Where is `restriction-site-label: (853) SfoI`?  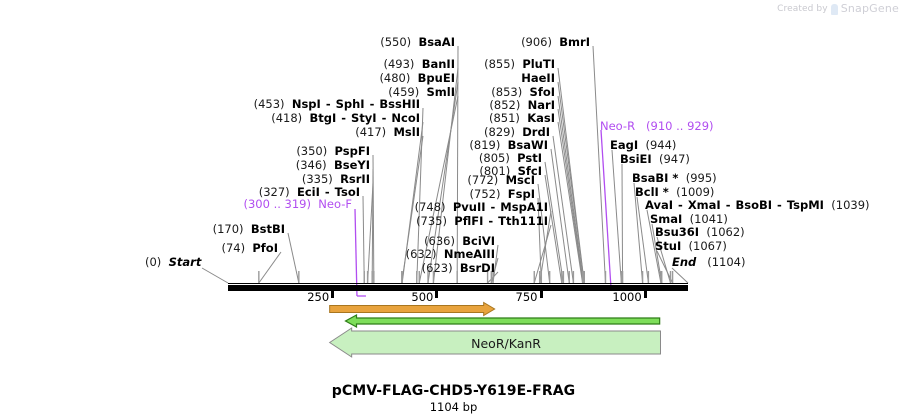 restriction-site-label: (853) SfoI is located at coordinates (523, 92).